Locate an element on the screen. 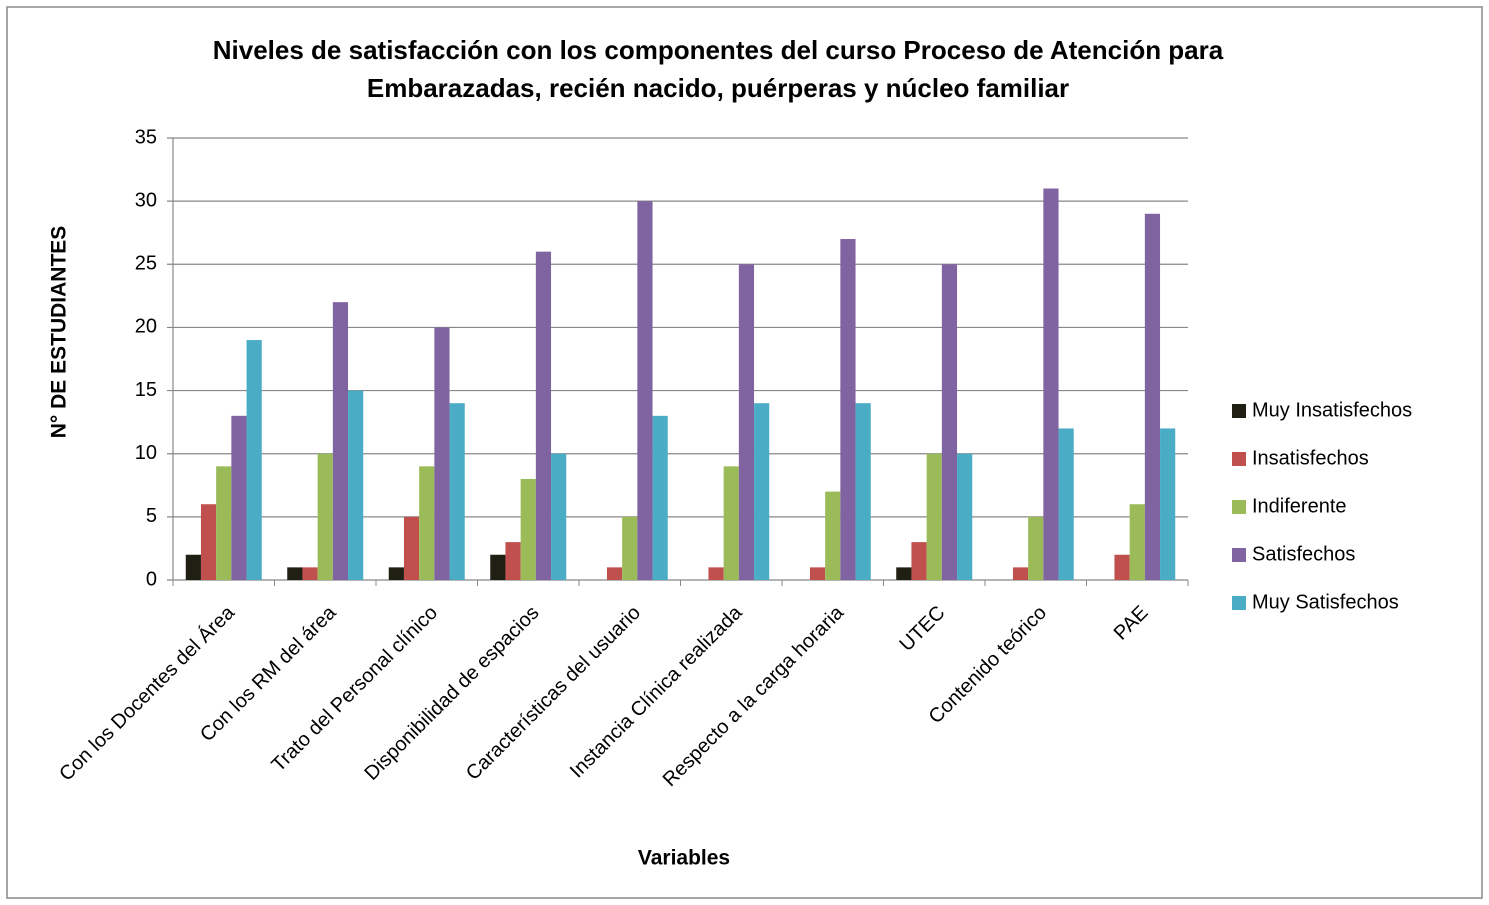 This screenshot has width=1489, height=905. legend-label: Indiferente is located at coordinates (1299, 506).